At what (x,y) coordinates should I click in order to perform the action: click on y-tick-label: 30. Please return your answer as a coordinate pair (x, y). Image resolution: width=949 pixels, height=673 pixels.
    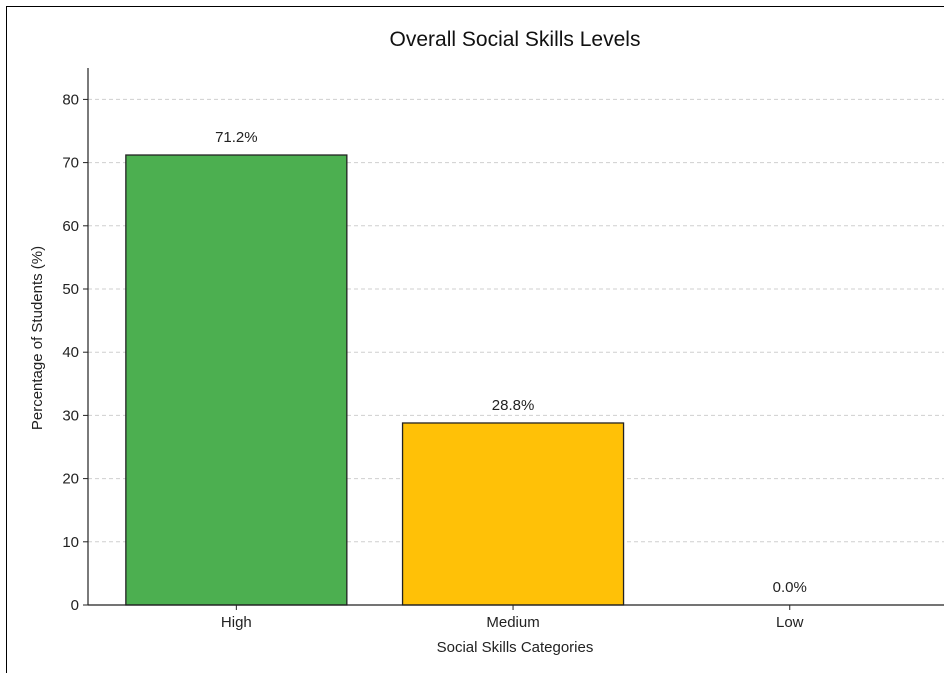
    Looking at the image, I should click on (70, 415).